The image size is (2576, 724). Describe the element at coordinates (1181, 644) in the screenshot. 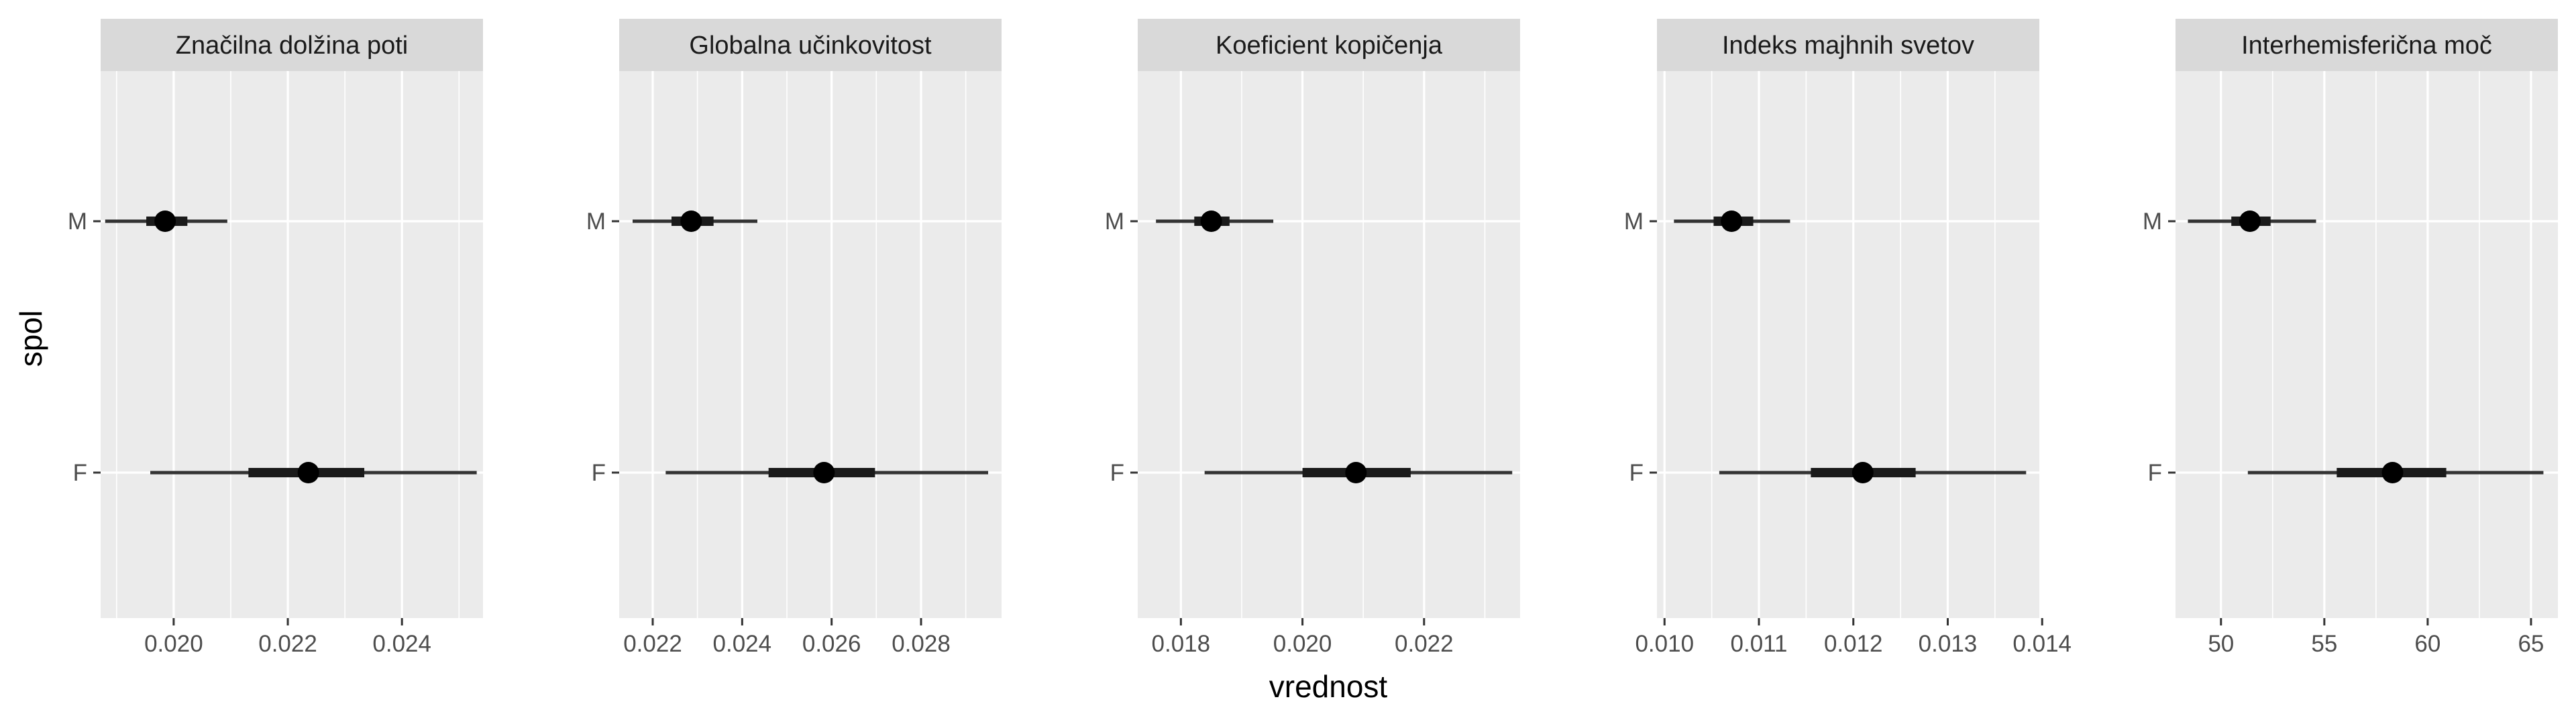

I see `x-tick-label: 0.018` at that location.